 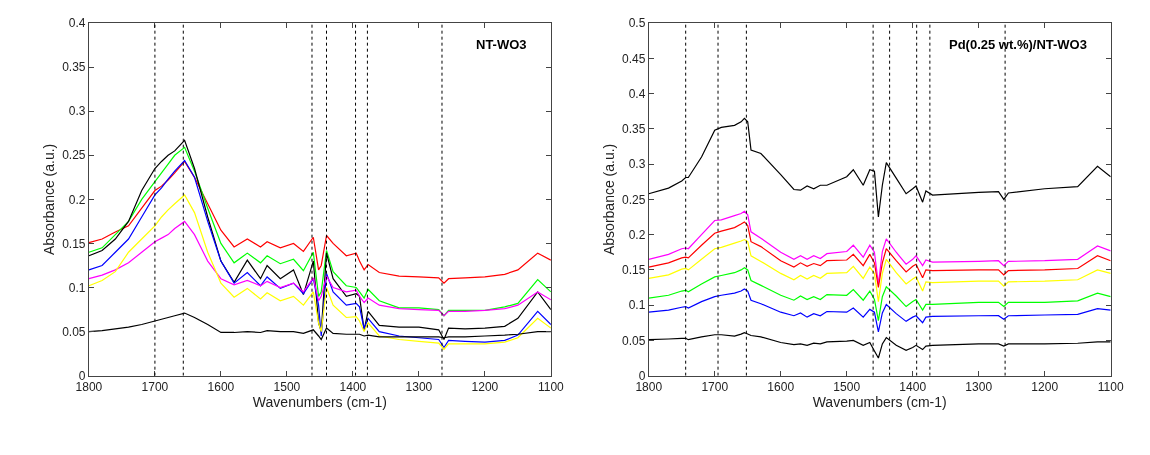 What do you see at coordinates (1018, 44) in the screenshot?
I see `text: Pd(0.25 wt.%)/NT-WO3` at bounding box center [1018, 44].